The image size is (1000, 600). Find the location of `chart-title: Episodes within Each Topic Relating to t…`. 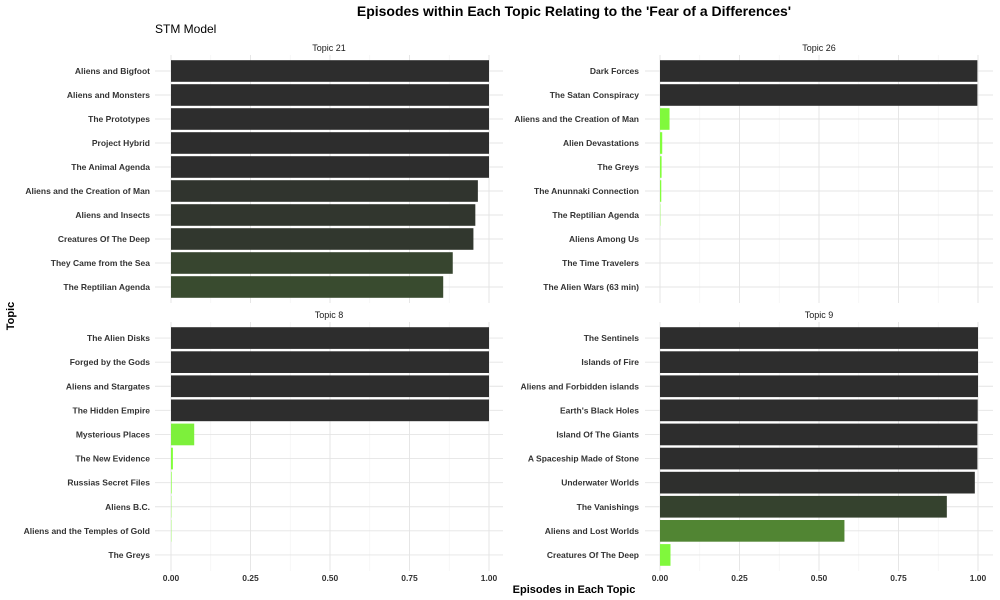

chart-title: Episodes within Each Topic Relating to t… is located at coordinates (574, 11).